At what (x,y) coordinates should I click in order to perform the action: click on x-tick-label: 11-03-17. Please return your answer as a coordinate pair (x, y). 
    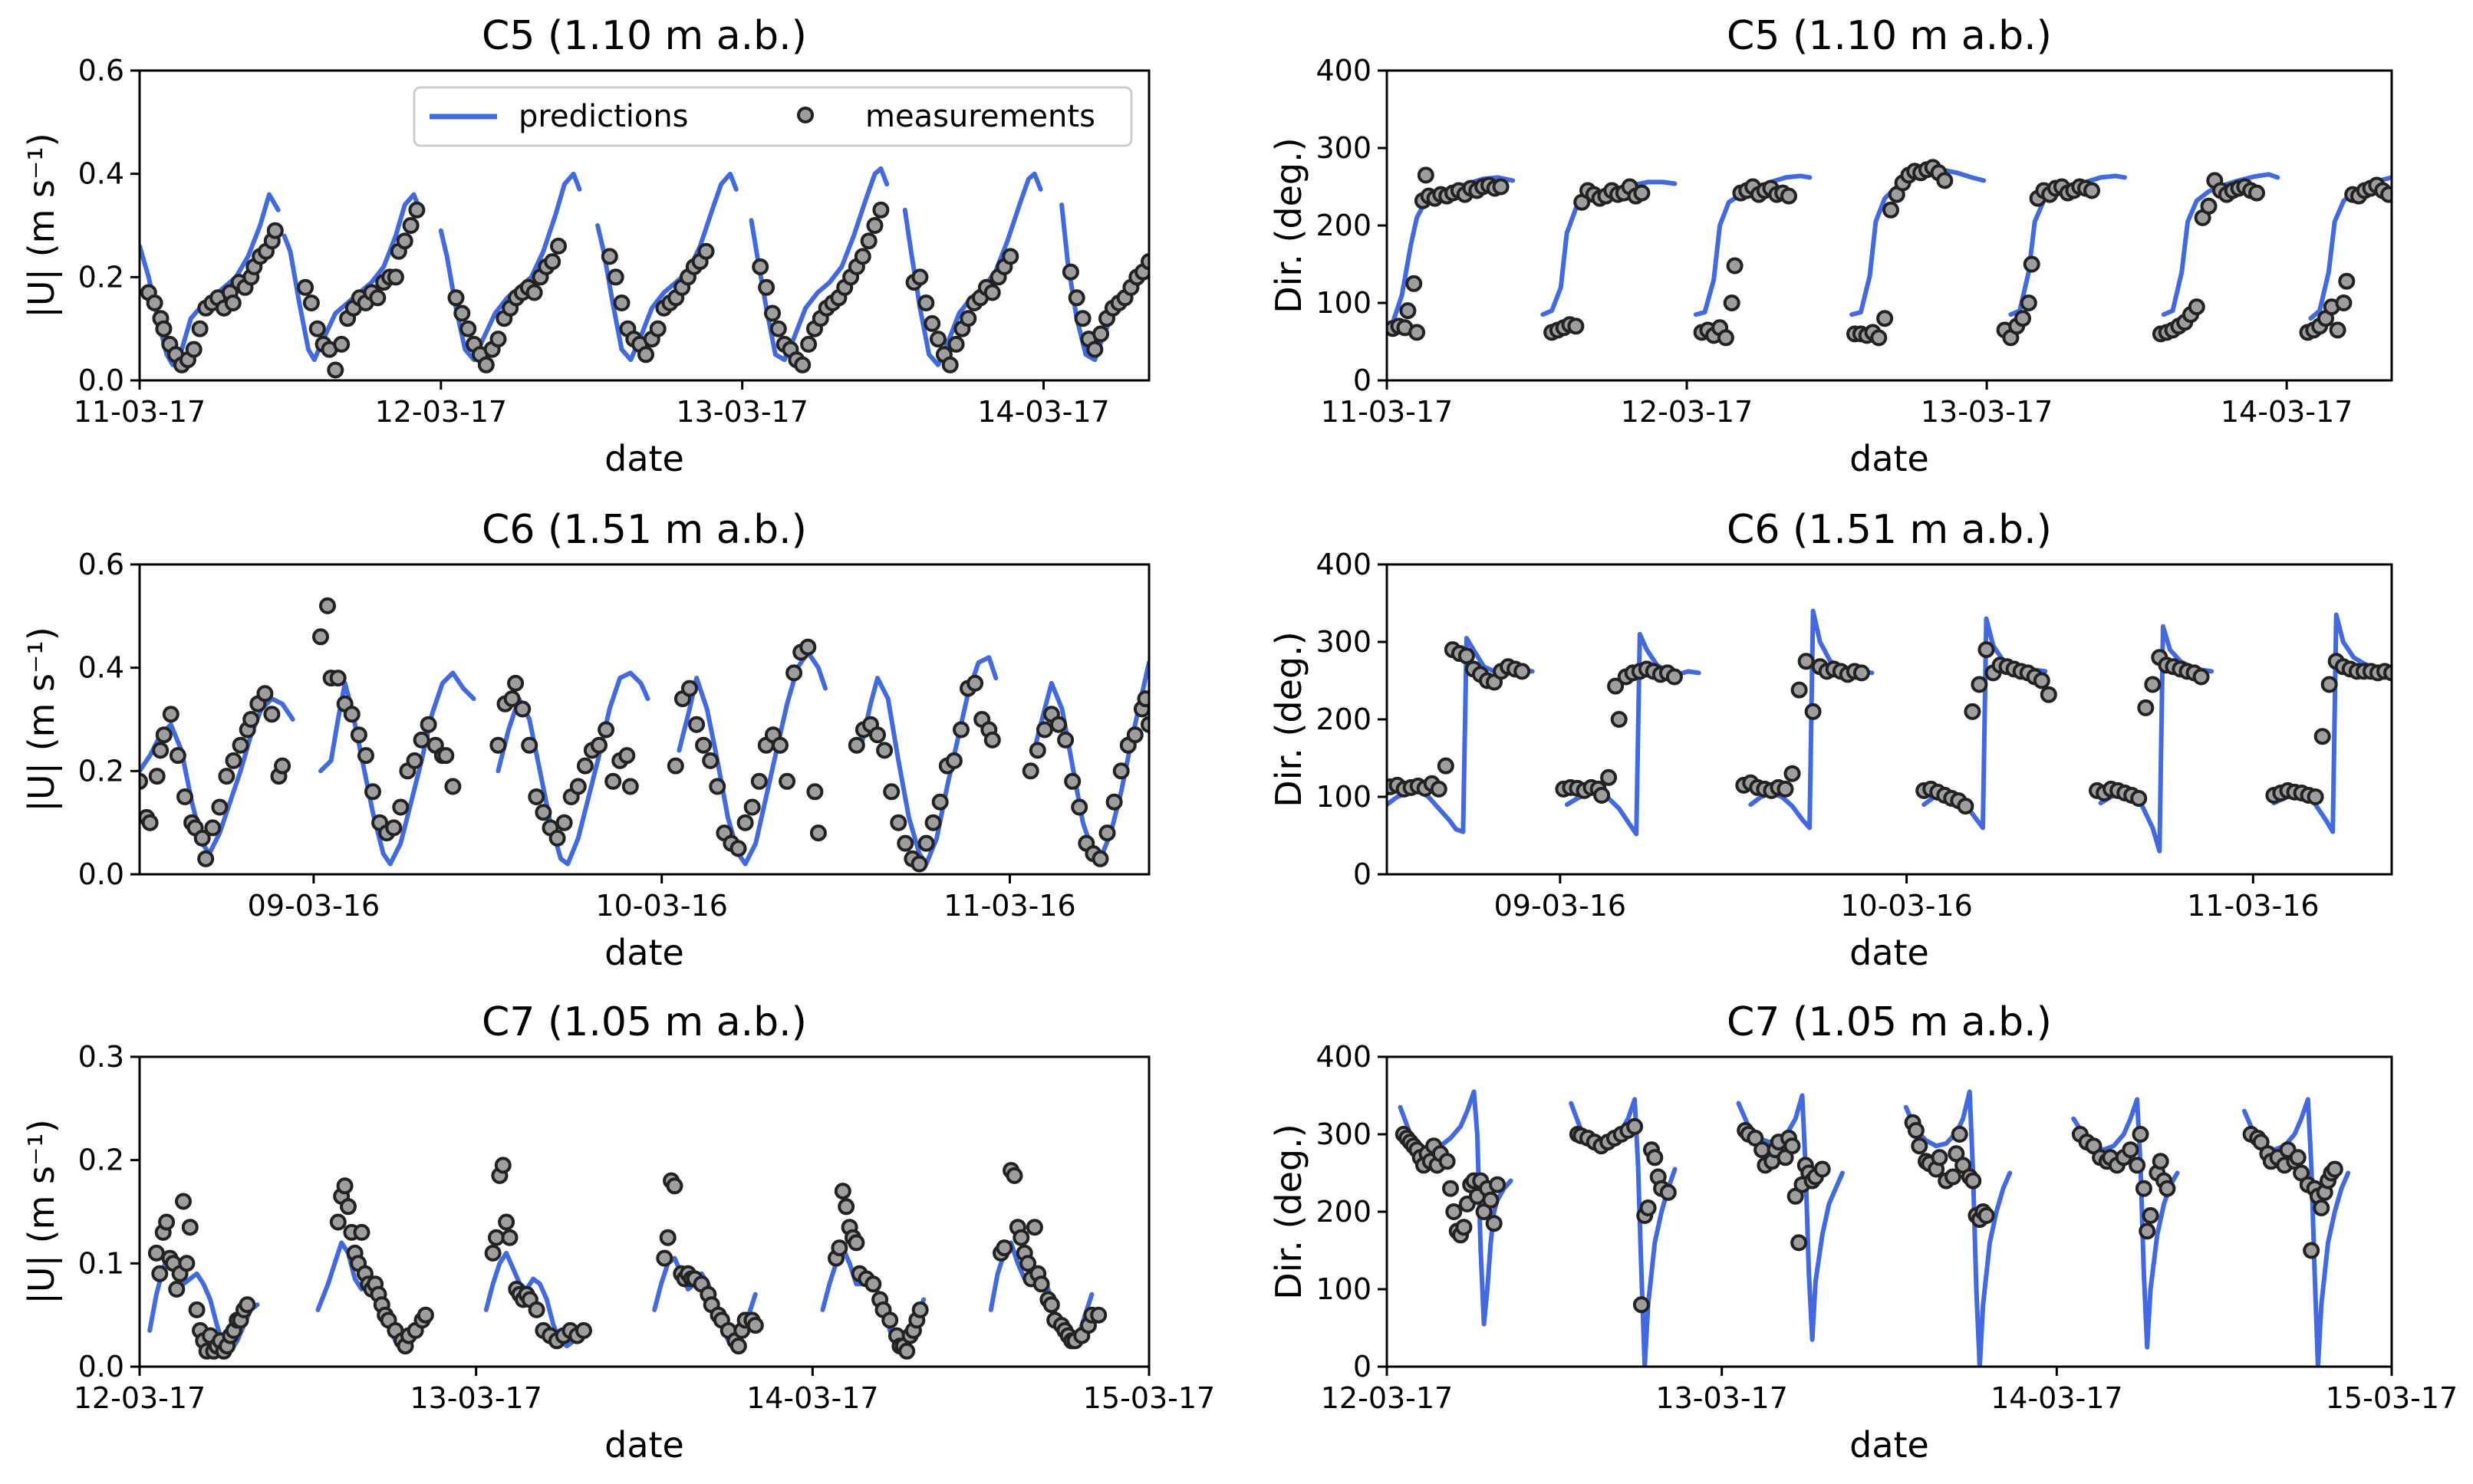
    Looking at the image, I should click on (1387, 412).